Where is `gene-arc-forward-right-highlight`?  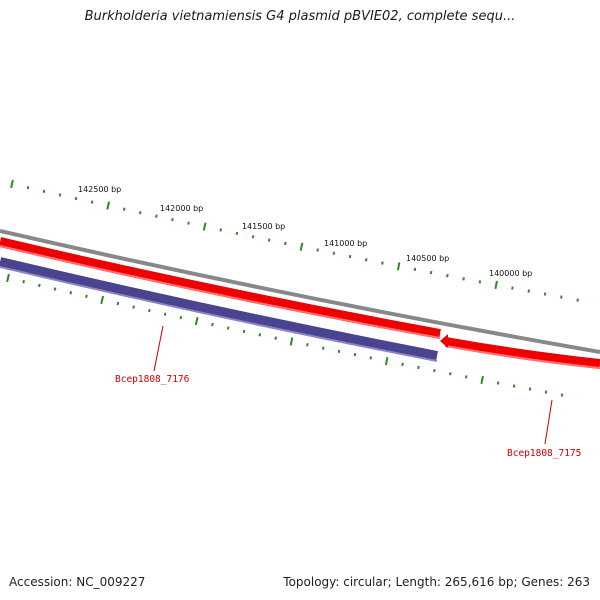 gene-arc-forward-right-highlight is located at coordinates (522, 357).